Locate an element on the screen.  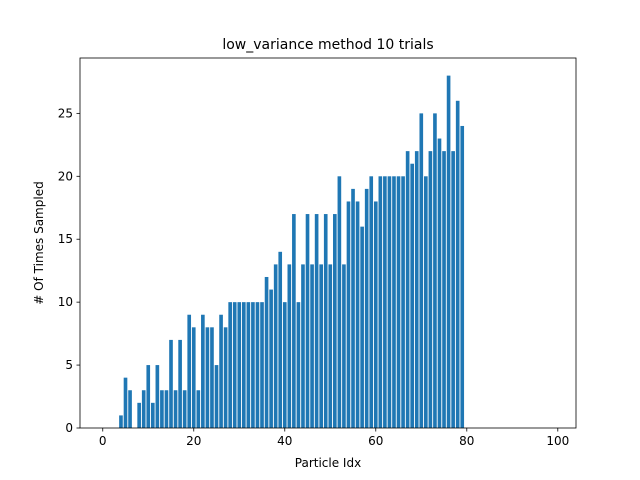
chart-title: low_variance method 10 trials is located at coordinates (327, 45).